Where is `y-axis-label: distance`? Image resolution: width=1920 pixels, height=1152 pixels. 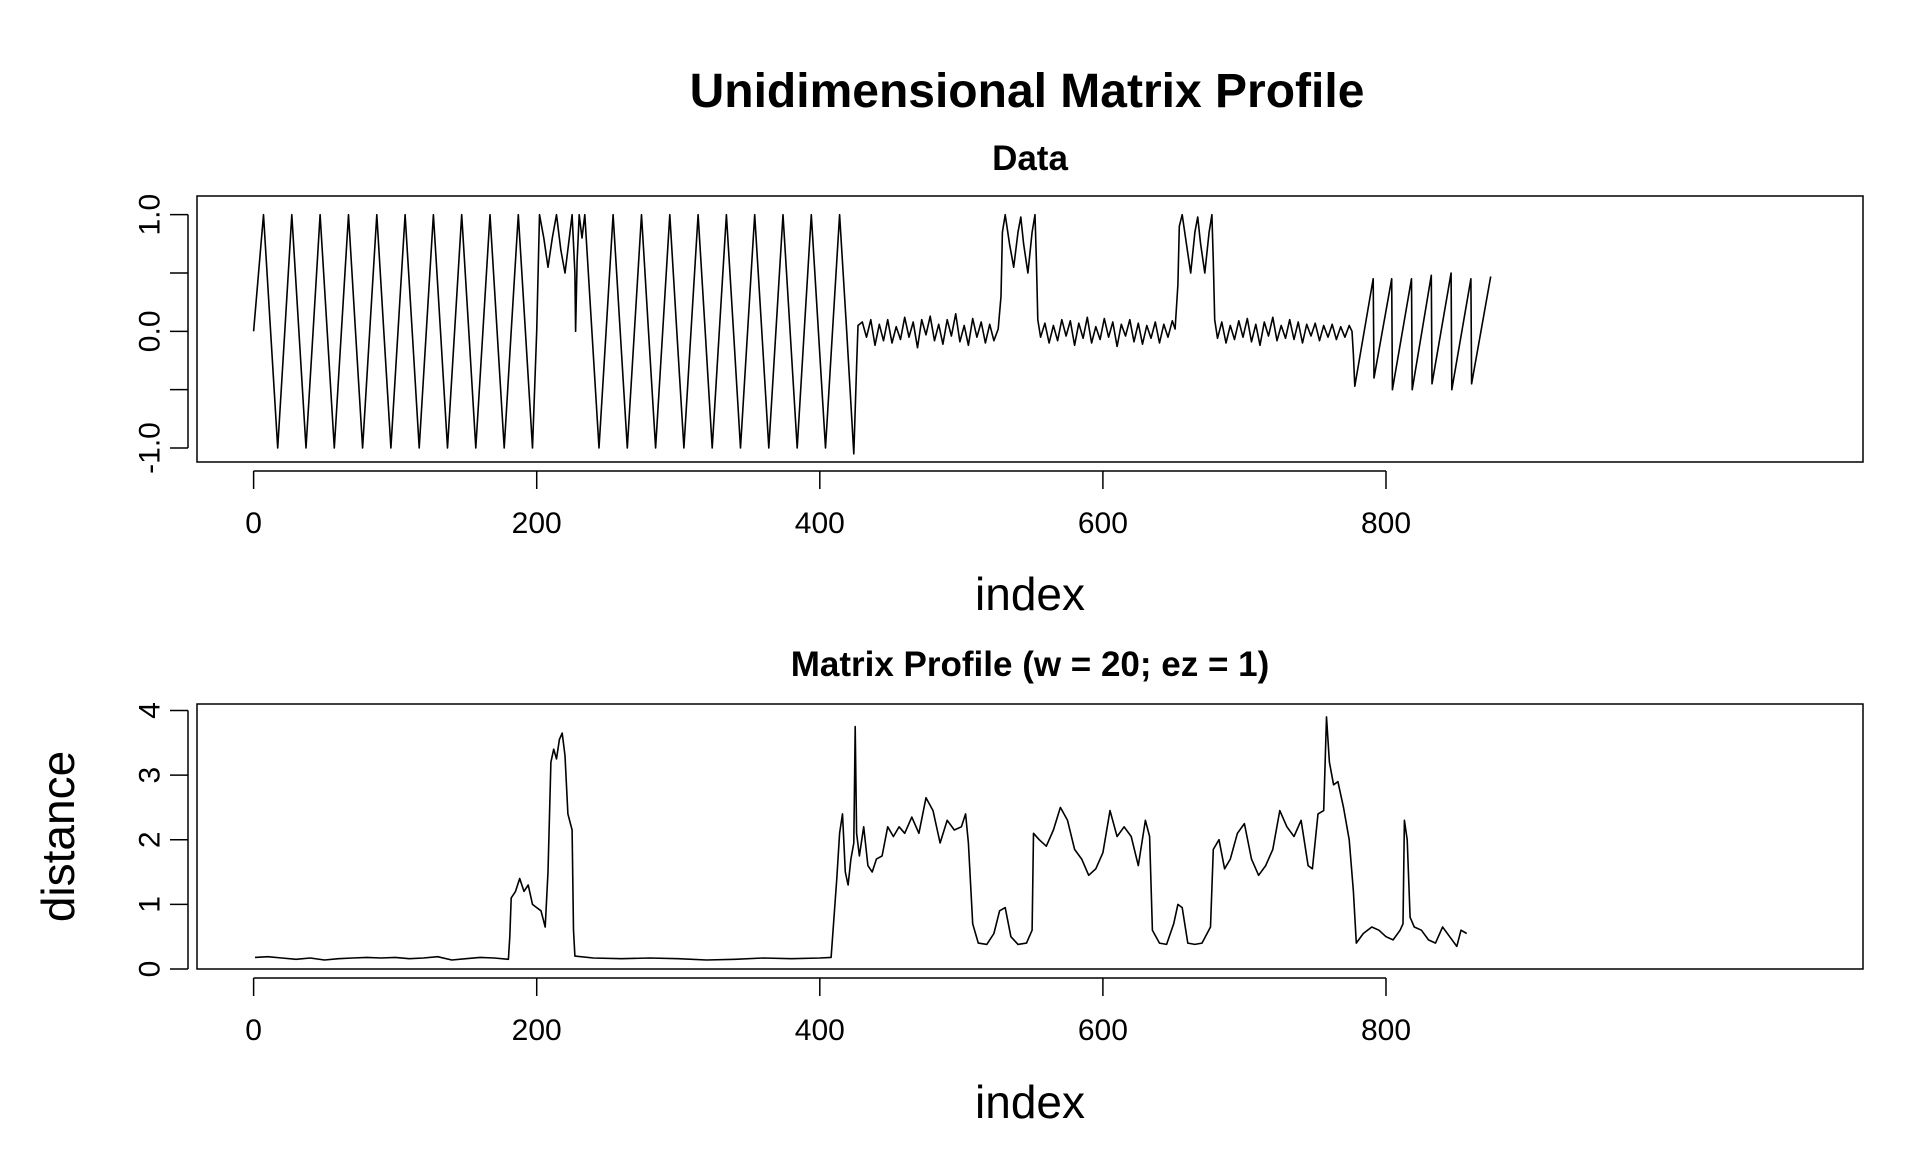 y-axis-label: distance is located at coordinates (58, 836).